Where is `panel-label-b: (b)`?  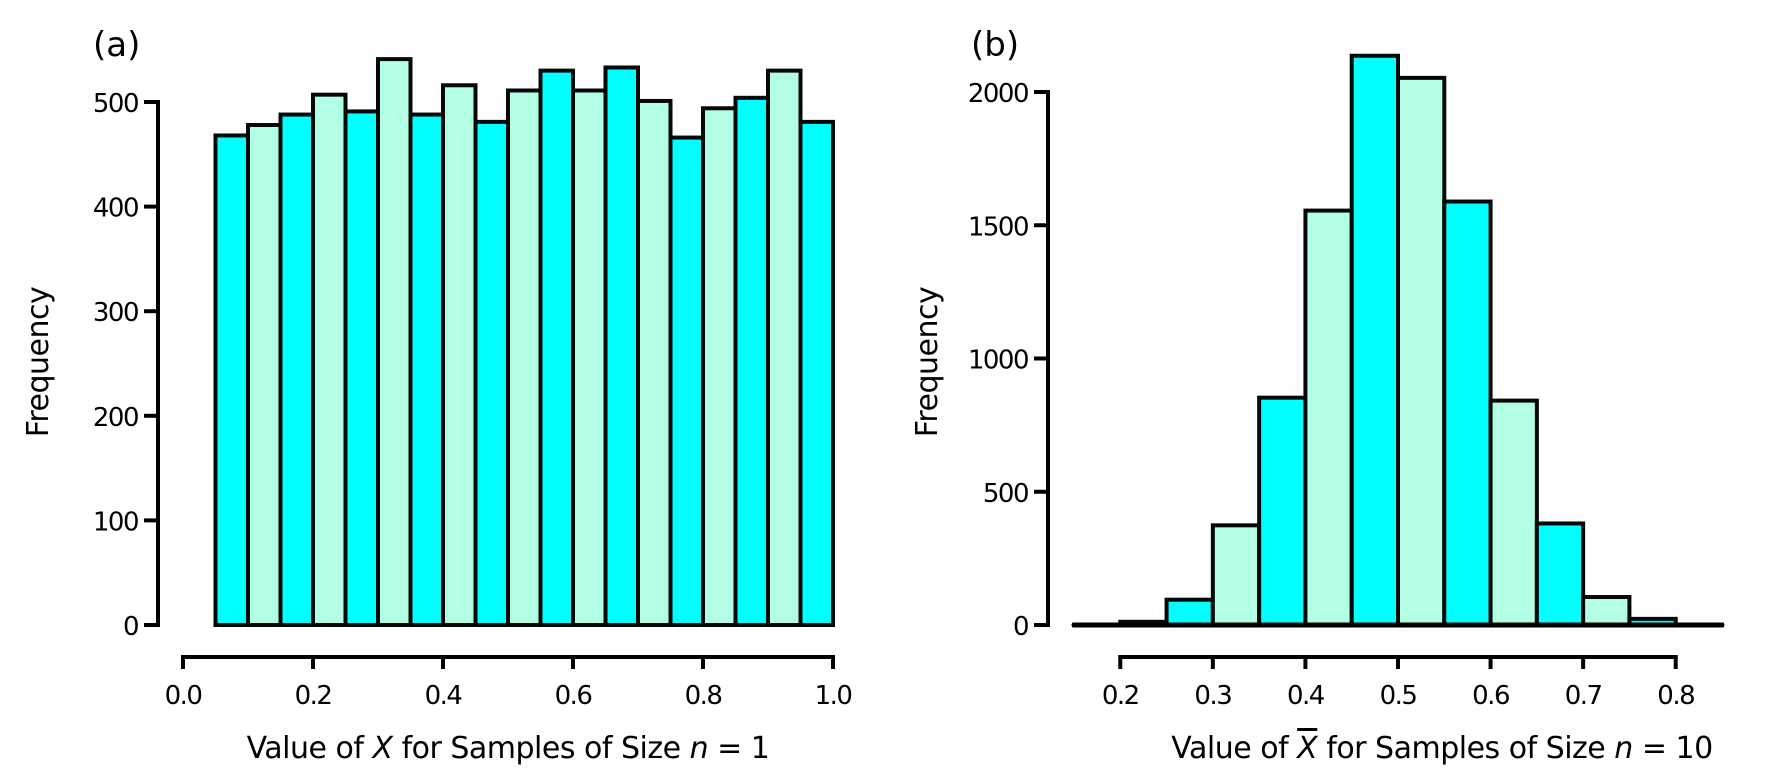 panel-label-b: (b) is located at coordinates (995, 45).